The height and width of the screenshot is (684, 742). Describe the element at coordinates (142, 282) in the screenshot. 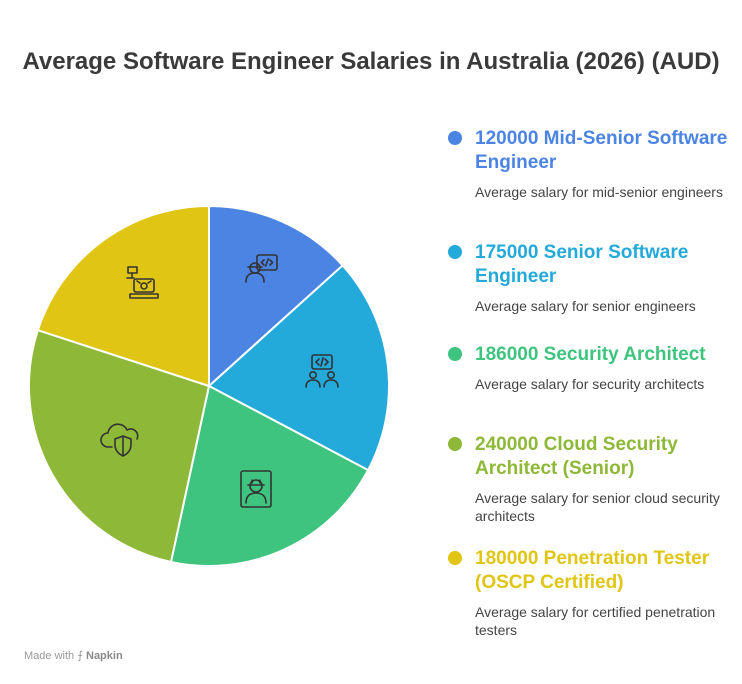

I see `pentest-laptop-icon` at that location.